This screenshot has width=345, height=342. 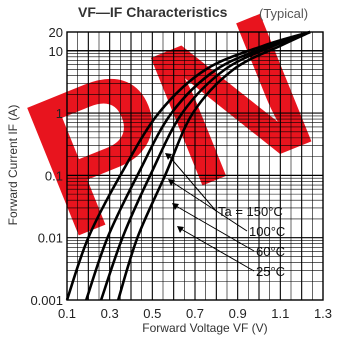 What do you see at coordinates (270, 251) in the screenshot?
I see `legend-label: 60°C` at bounding box center [270, 251].